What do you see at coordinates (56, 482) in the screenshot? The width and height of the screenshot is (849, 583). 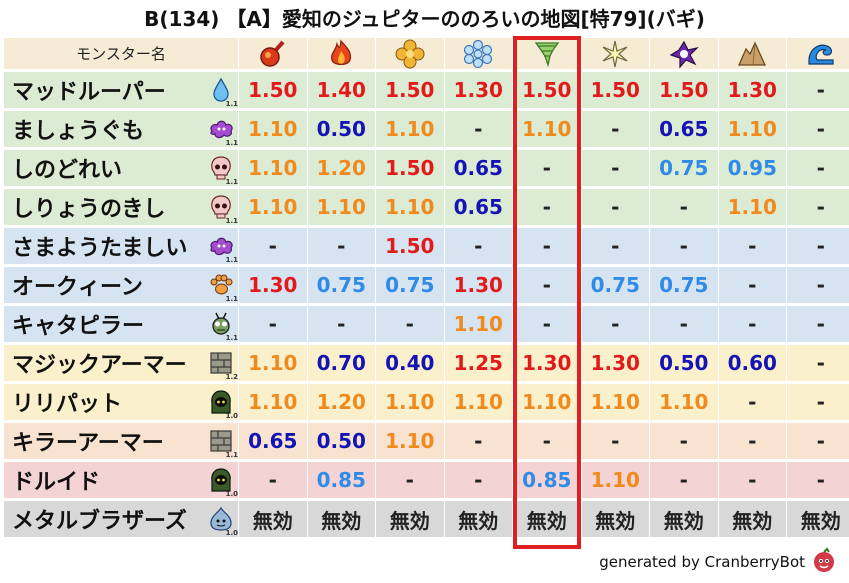 I see `monster-name: ドルイド` at bounding box center [56, 482].